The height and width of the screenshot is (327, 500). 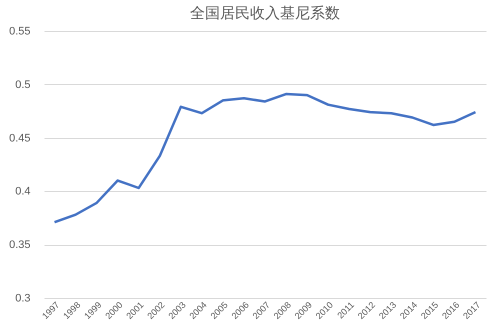 I want to click on y-tick-label: 0.4, so click(x=22, y=192).